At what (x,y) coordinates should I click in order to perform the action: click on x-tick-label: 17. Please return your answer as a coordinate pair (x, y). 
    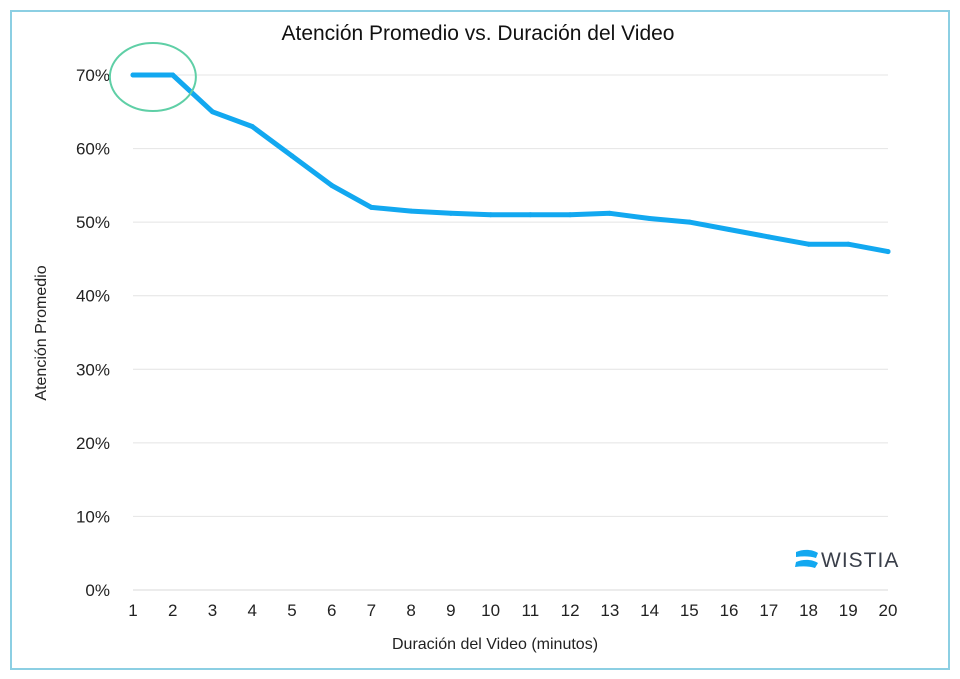
    Looking at the image, I should click on (768, 610).